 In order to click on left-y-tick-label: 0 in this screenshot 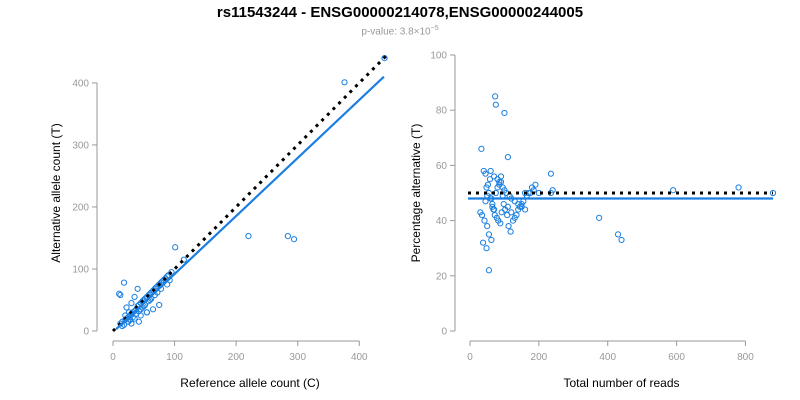, I will do `click(86, 332)`.